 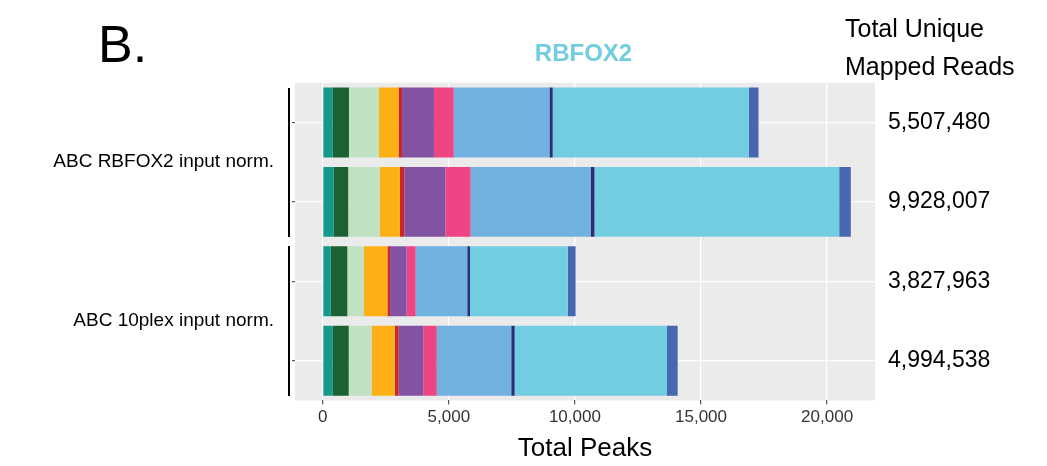 What do you see at coordinates (123, 44) in the screenshot?
I see `text: B.` at bounding box center [123, 44].